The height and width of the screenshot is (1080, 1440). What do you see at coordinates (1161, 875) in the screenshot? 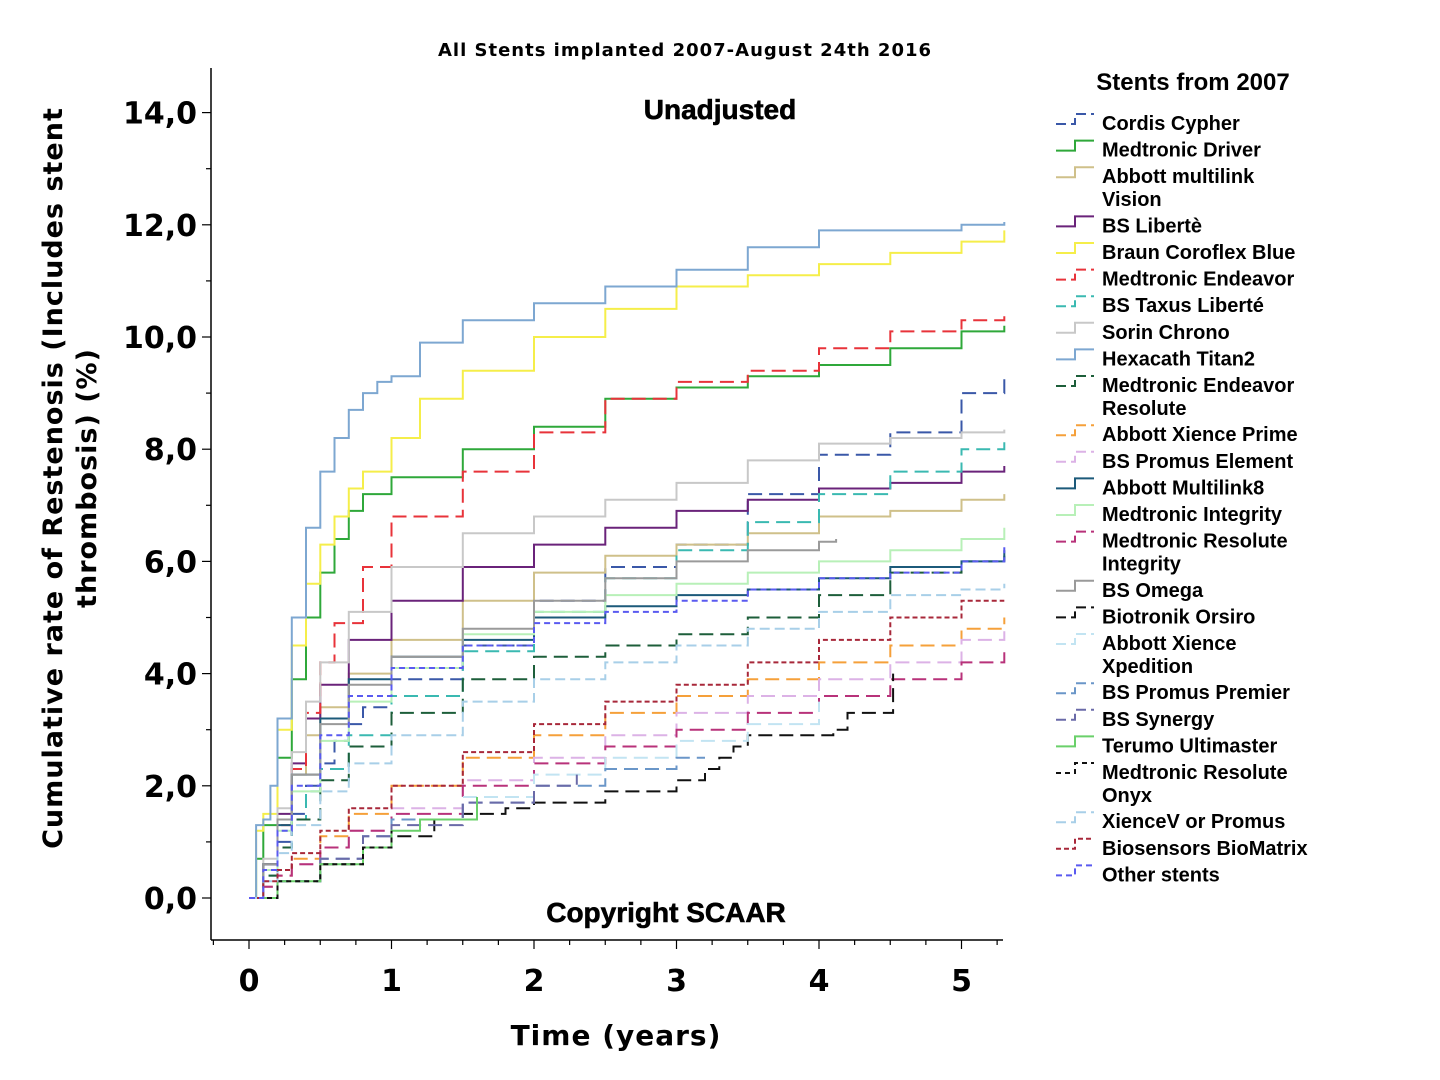
I see `legend-label: Other stents` at bounding box center [1161, 875].